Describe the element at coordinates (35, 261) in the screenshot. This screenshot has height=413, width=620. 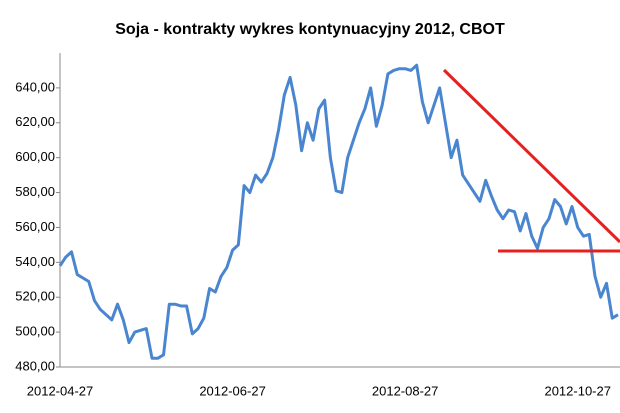
I see `y-tick-label: 540,00` at that location.